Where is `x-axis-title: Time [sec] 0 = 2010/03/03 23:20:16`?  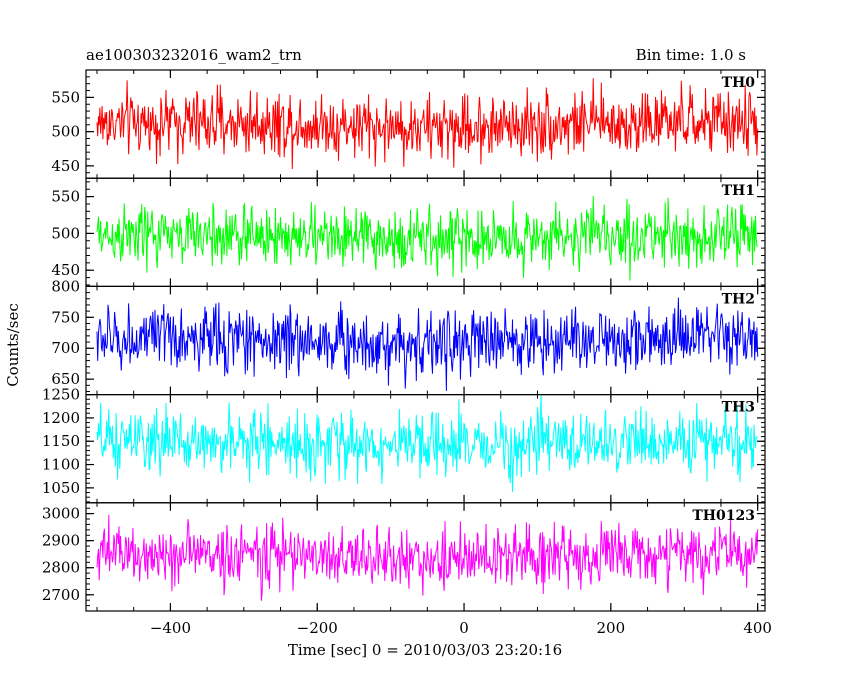 x-axis-title: Time [sec] 0 = 2010/03/03 23:20:16 is located at coordinates (425, 650).